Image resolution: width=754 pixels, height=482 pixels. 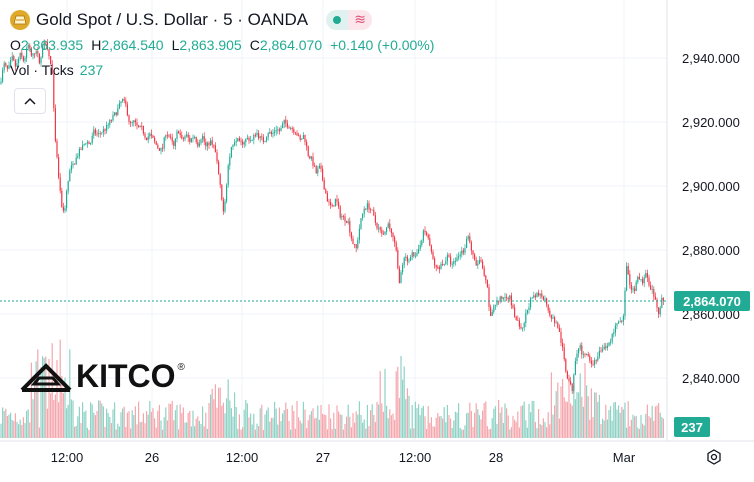 I want to click on current-price-badge: 2,864.070, so click(x=712, y=301).